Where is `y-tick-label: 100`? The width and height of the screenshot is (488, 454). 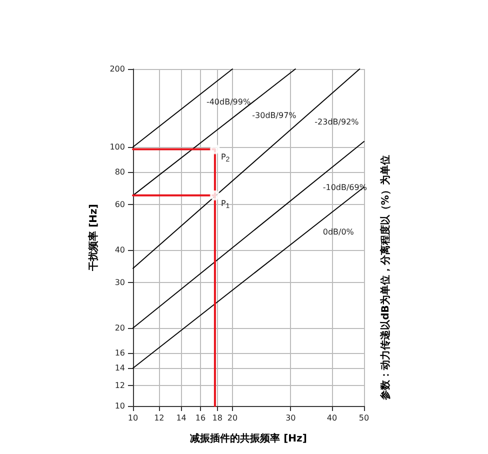
y-tick-label: 100 is located at coordinates (117, 147).